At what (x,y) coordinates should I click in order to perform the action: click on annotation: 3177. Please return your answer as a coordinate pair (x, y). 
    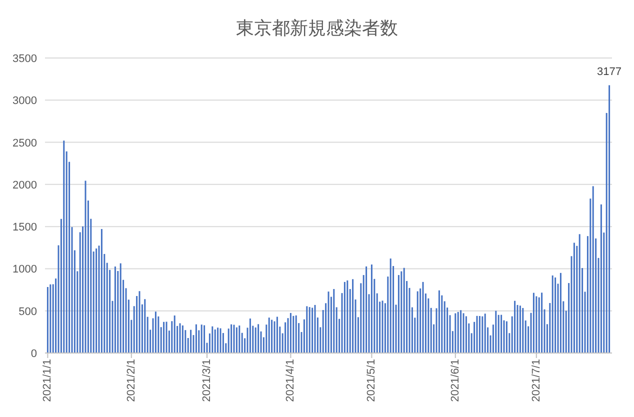
    Looking at the image, I should click on (609, 72).